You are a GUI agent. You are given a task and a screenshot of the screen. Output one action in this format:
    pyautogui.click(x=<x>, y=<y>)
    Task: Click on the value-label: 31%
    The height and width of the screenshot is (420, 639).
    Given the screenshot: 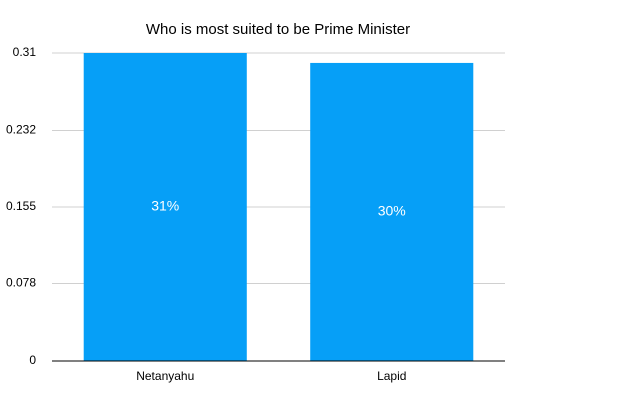 What is the action you would take?
    pyautogui.click(x=165, y=206)
    